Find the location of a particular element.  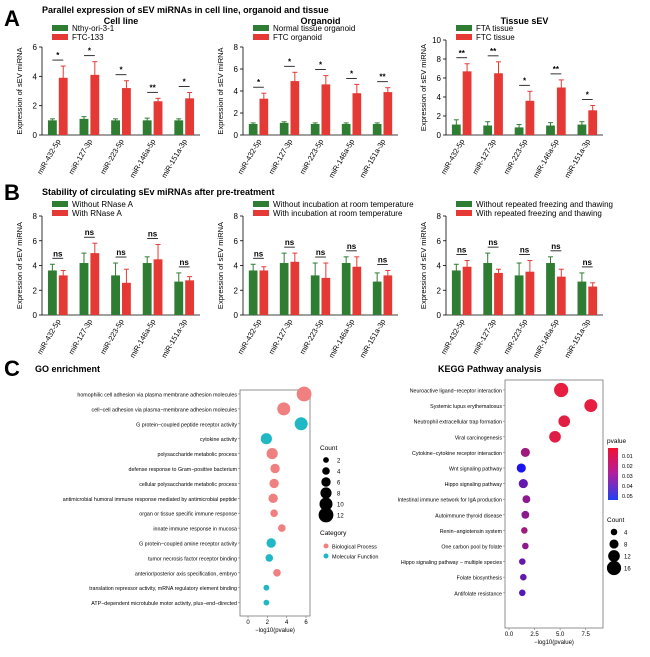

legend-title: pvalue is located at coordinates (617, 441).